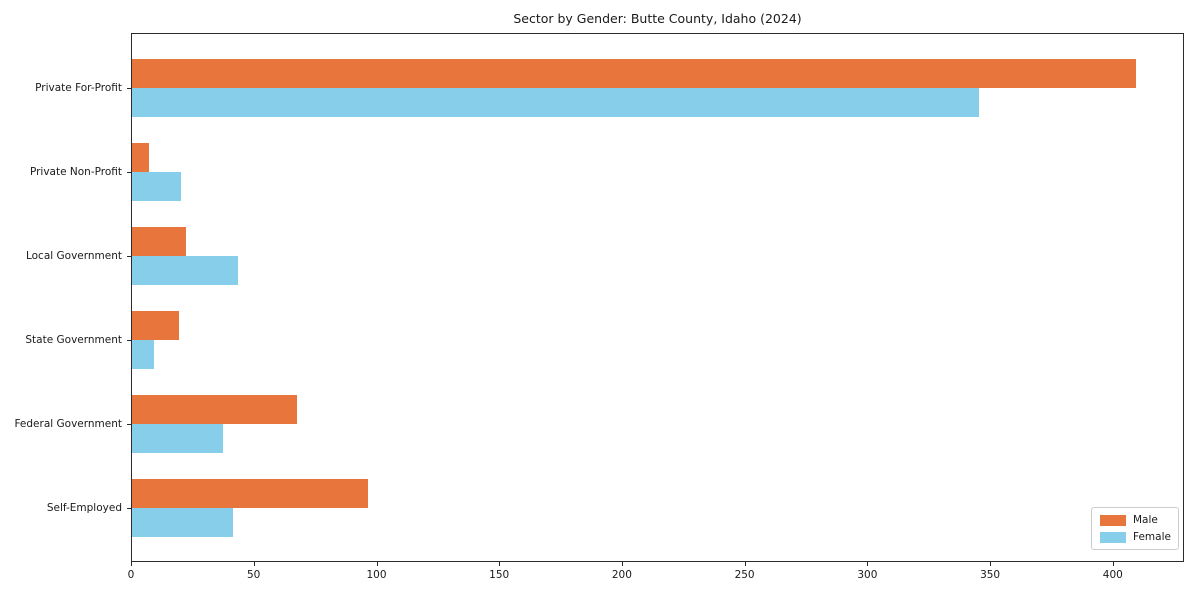 The image size is (1200, 600). What do you see at coordinates (143, 354) in the screenshot?
I see `bar-female-state-government` at bounding box center [143, 354].